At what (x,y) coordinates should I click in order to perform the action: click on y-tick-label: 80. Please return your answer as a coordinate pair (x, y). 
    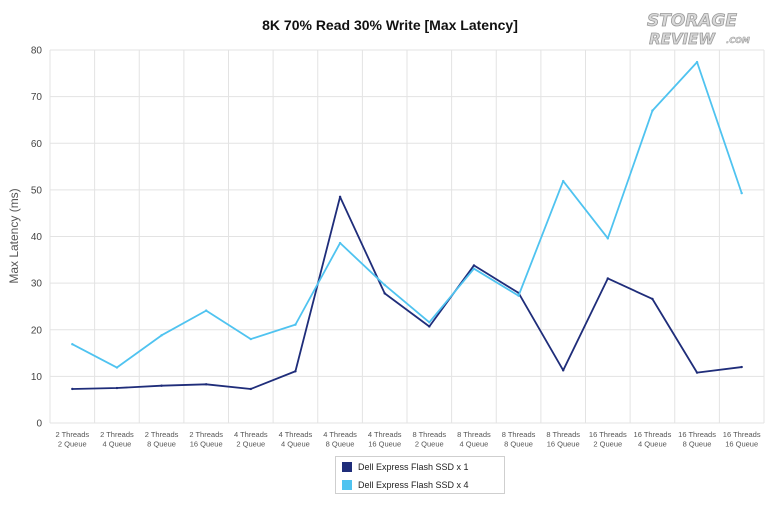
    Looking at the image, I should click on (37, 51).